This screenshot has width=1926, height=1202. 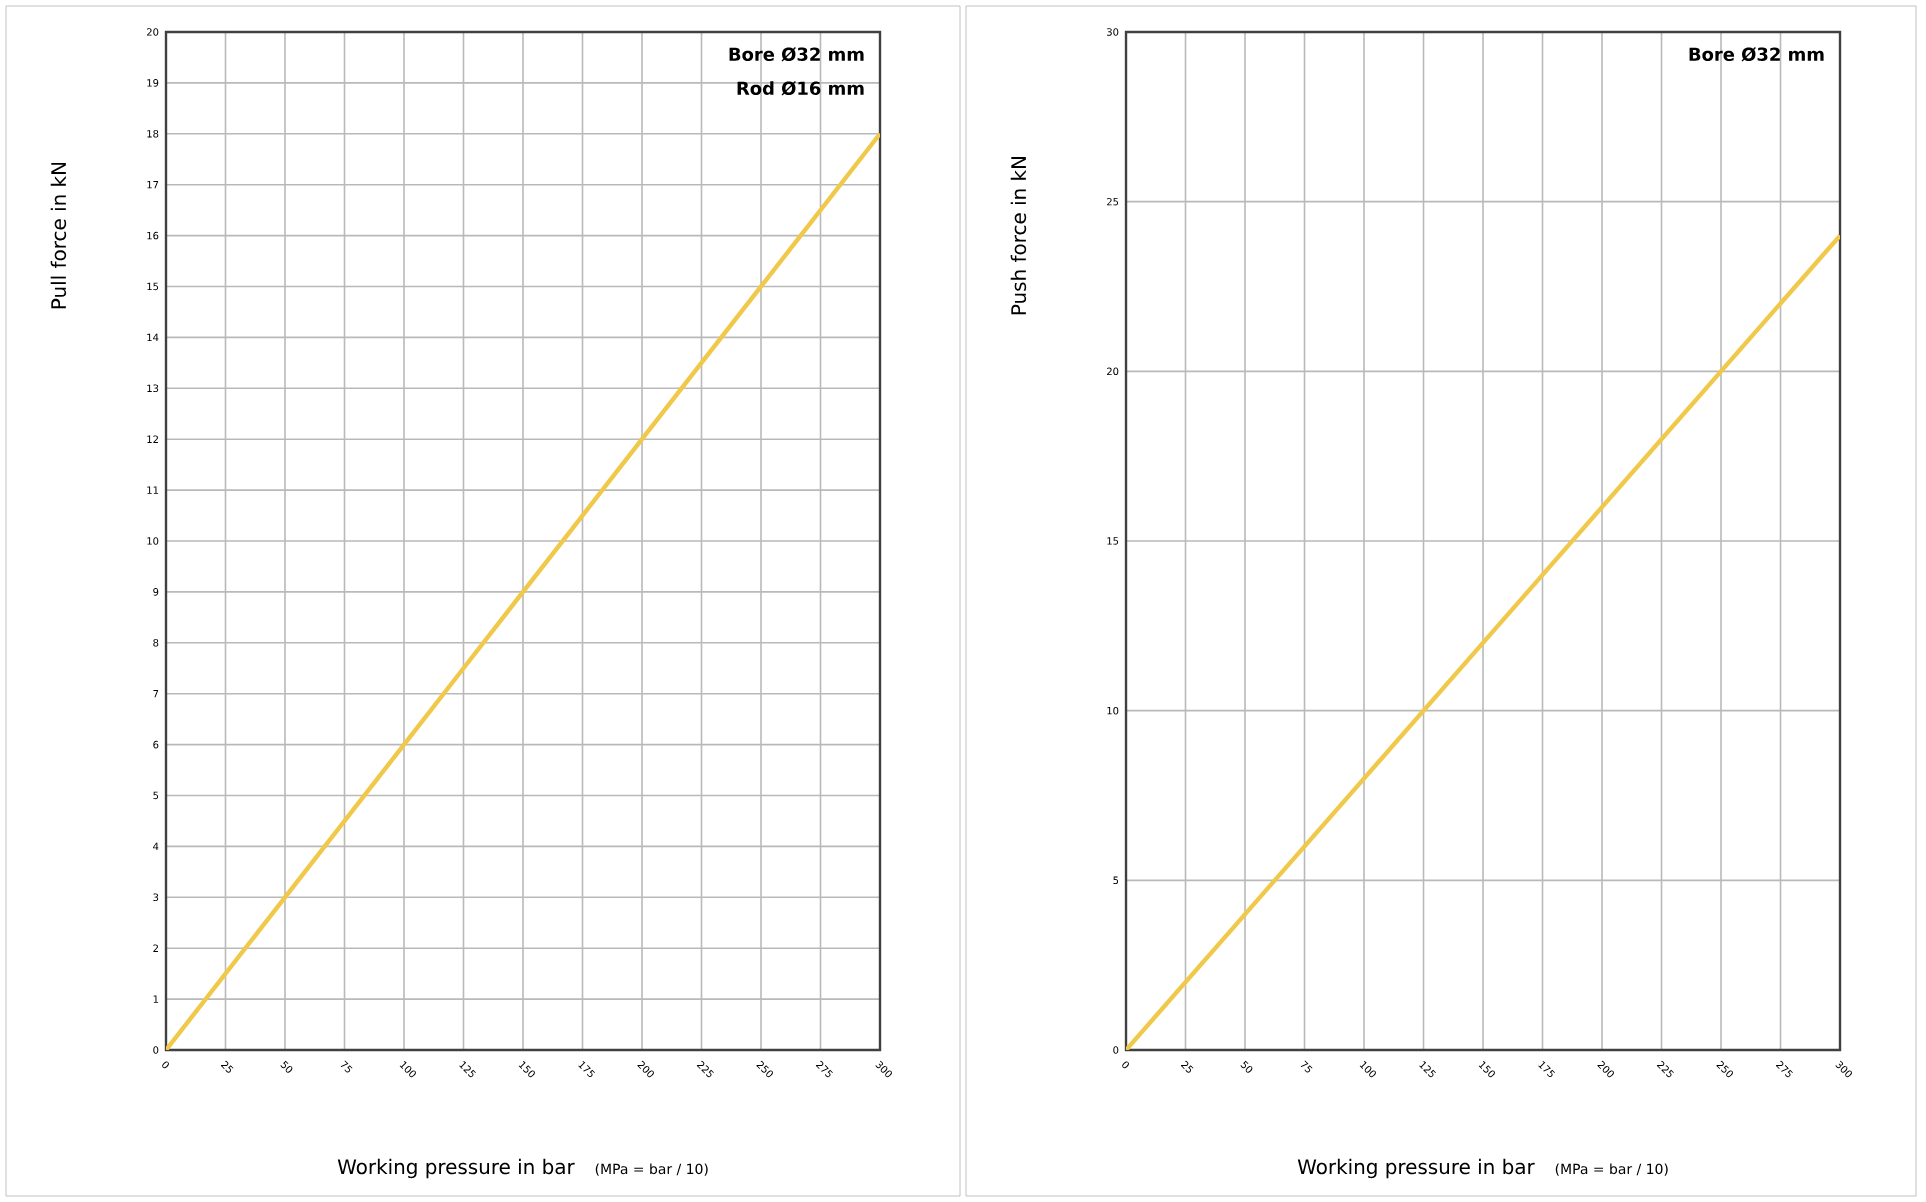 I want to click on y-axis-title: Push force in kN, so click(x=1018, y=235).